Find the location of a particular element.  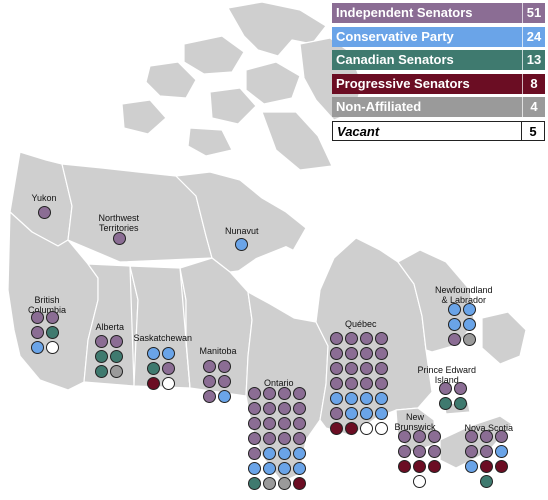

seat-group-nunavut is located at coordinates (241, 244).